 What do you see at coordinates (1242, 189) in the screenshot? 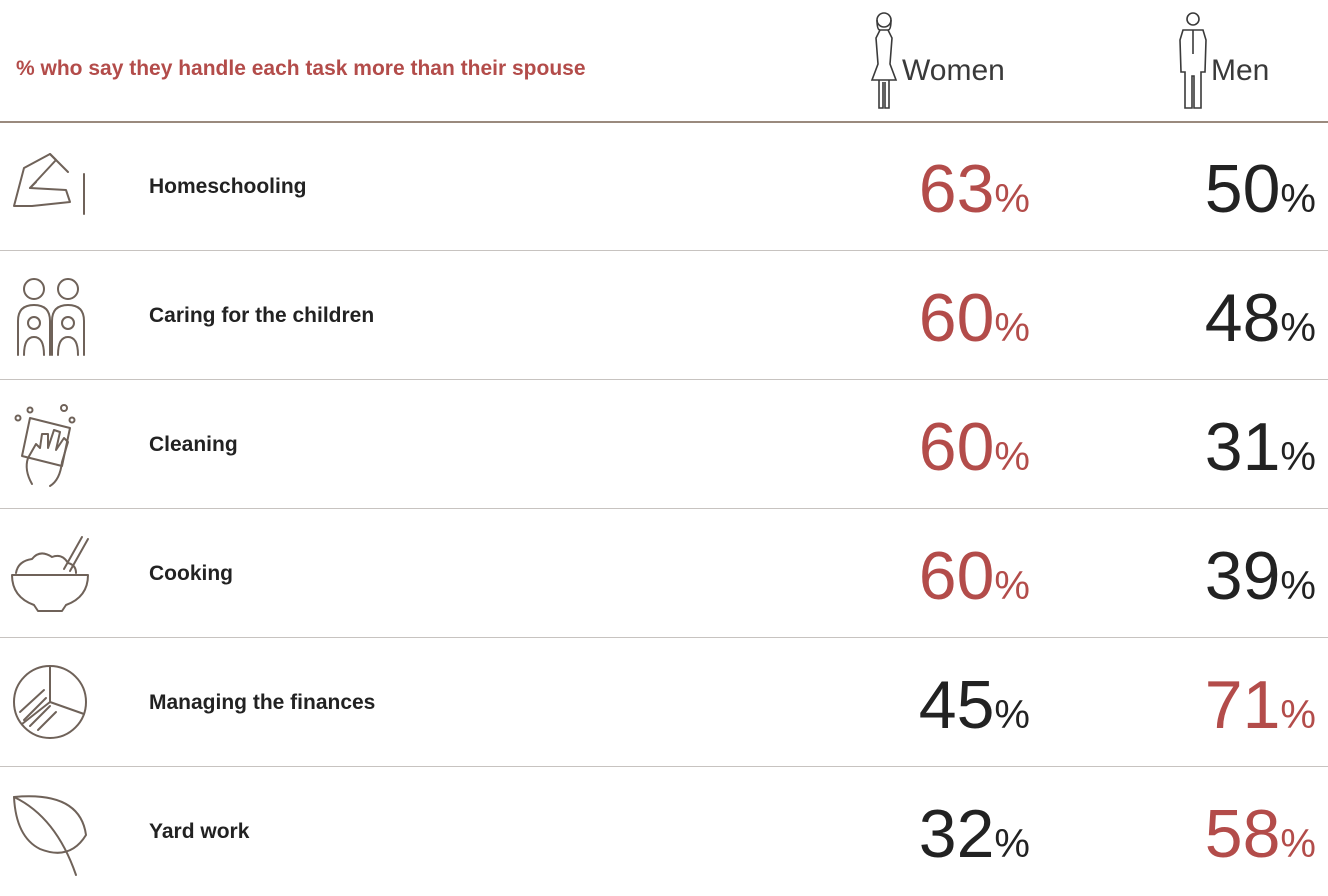
I see `value-number: 50` at bounding box center [1242, 189].